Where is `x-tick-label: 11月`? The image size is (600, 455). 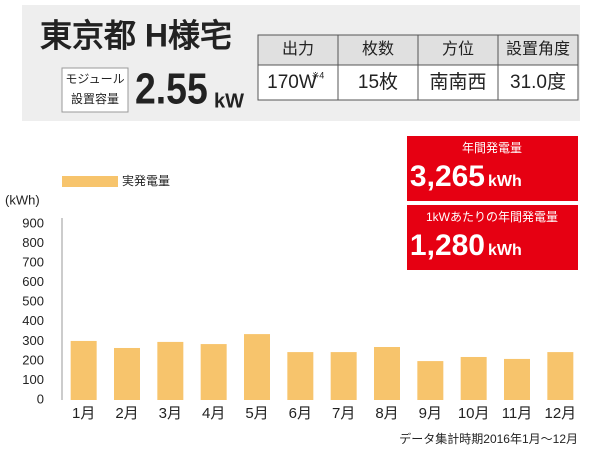
x-tick-label: 11月 is located at coordinates (517, 413).